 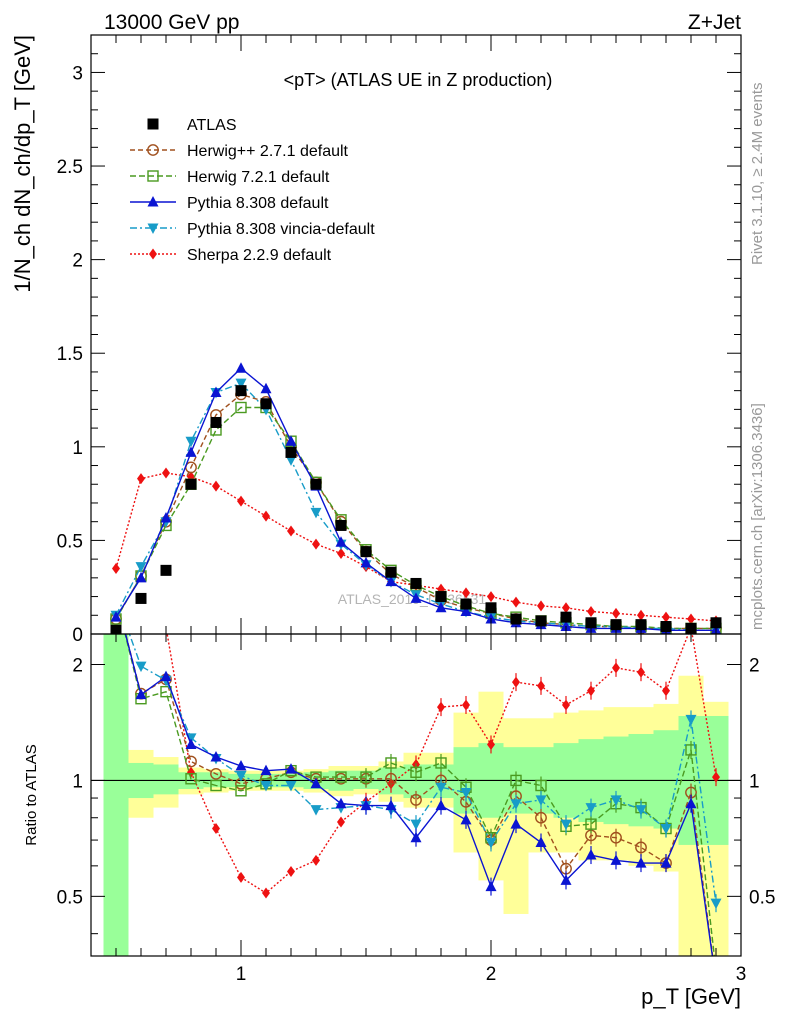 What do you see at coordinates (258, 203) in the screenshot?
I see `legend-label: Pythia 8.308 default` at bounding box center [258, 203].